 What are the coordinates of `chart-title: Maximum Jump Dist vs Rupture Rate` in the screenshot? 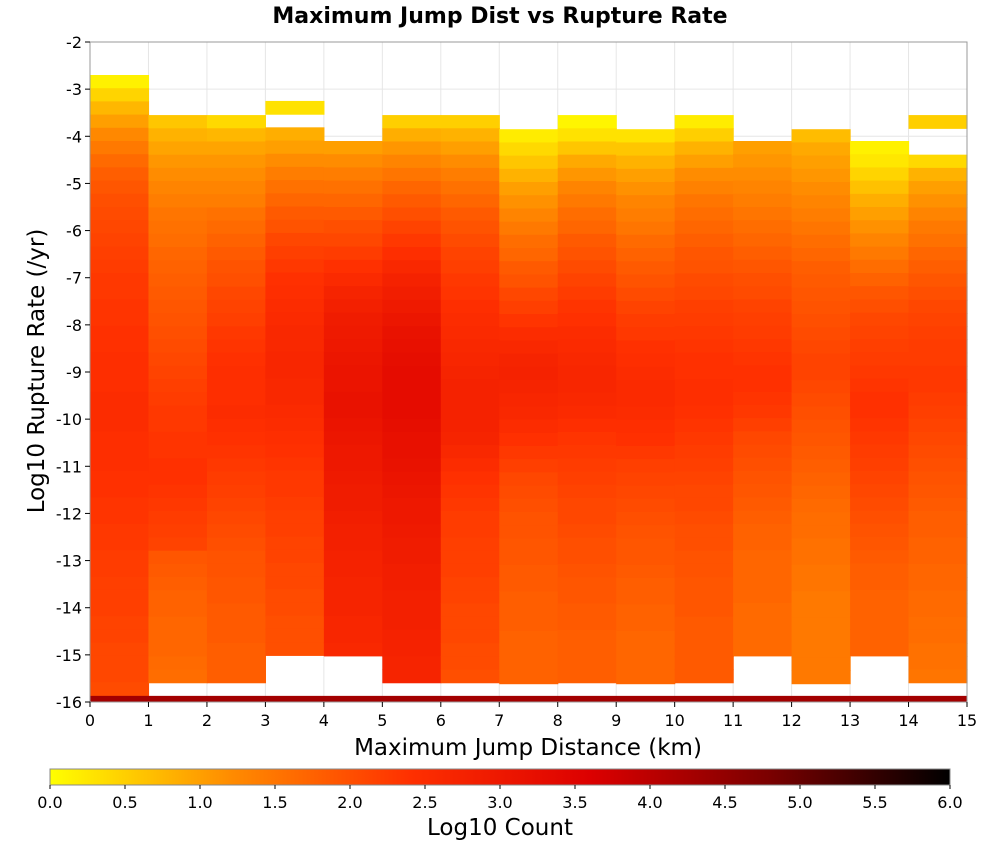 It's located at (499, 16).